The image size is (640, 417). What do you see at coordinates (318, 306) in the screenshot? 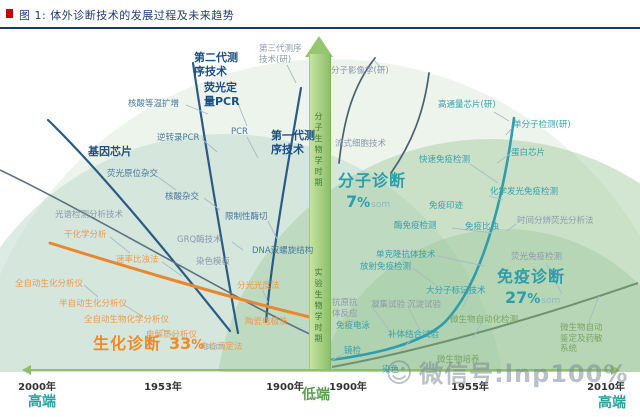
I see `arrow-era-bottom-label: 实验生物学时期` at bounding box center [318, 306].